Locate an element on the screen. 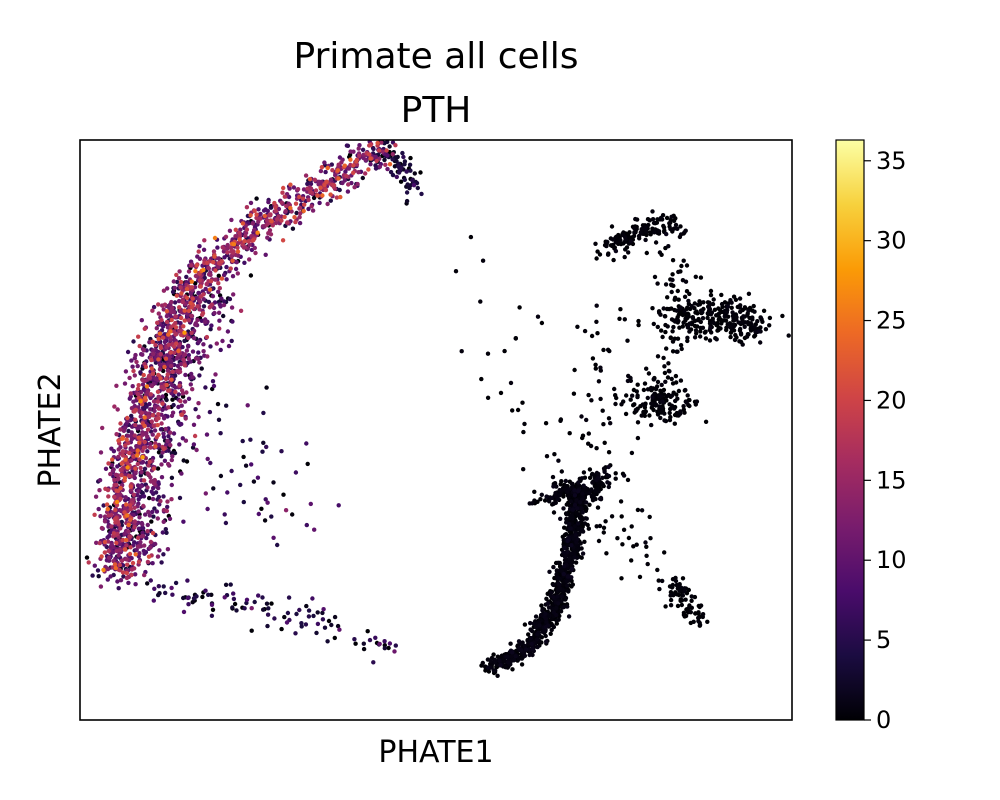 This screenshot has width=1000, height=800. chart-title: Primate all cells is located at coordinates (436, 56).